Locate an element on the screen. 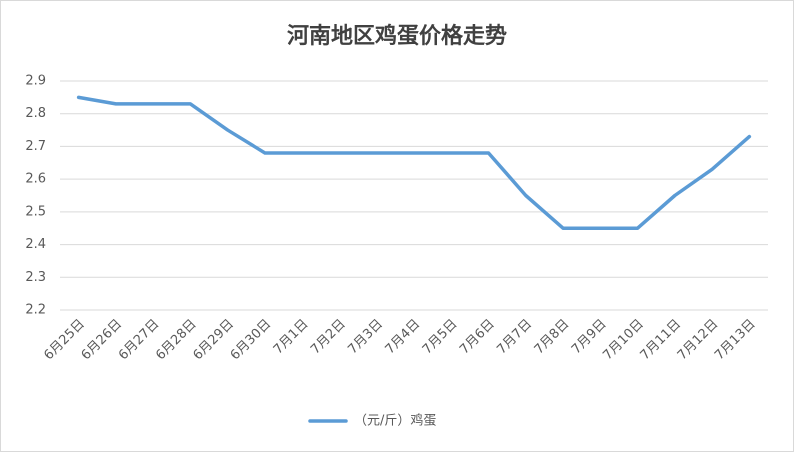 The height and width of the screenshot is (452, 794). y-tick-label: 2.8 is located at coordinates (35, 113).